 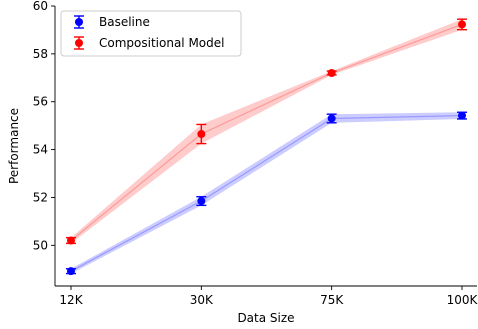 What do you see at coordinates (462, 300) in the screenshot?
I see `x-tick-label-3: 100K` at bounding box center [462, 300].